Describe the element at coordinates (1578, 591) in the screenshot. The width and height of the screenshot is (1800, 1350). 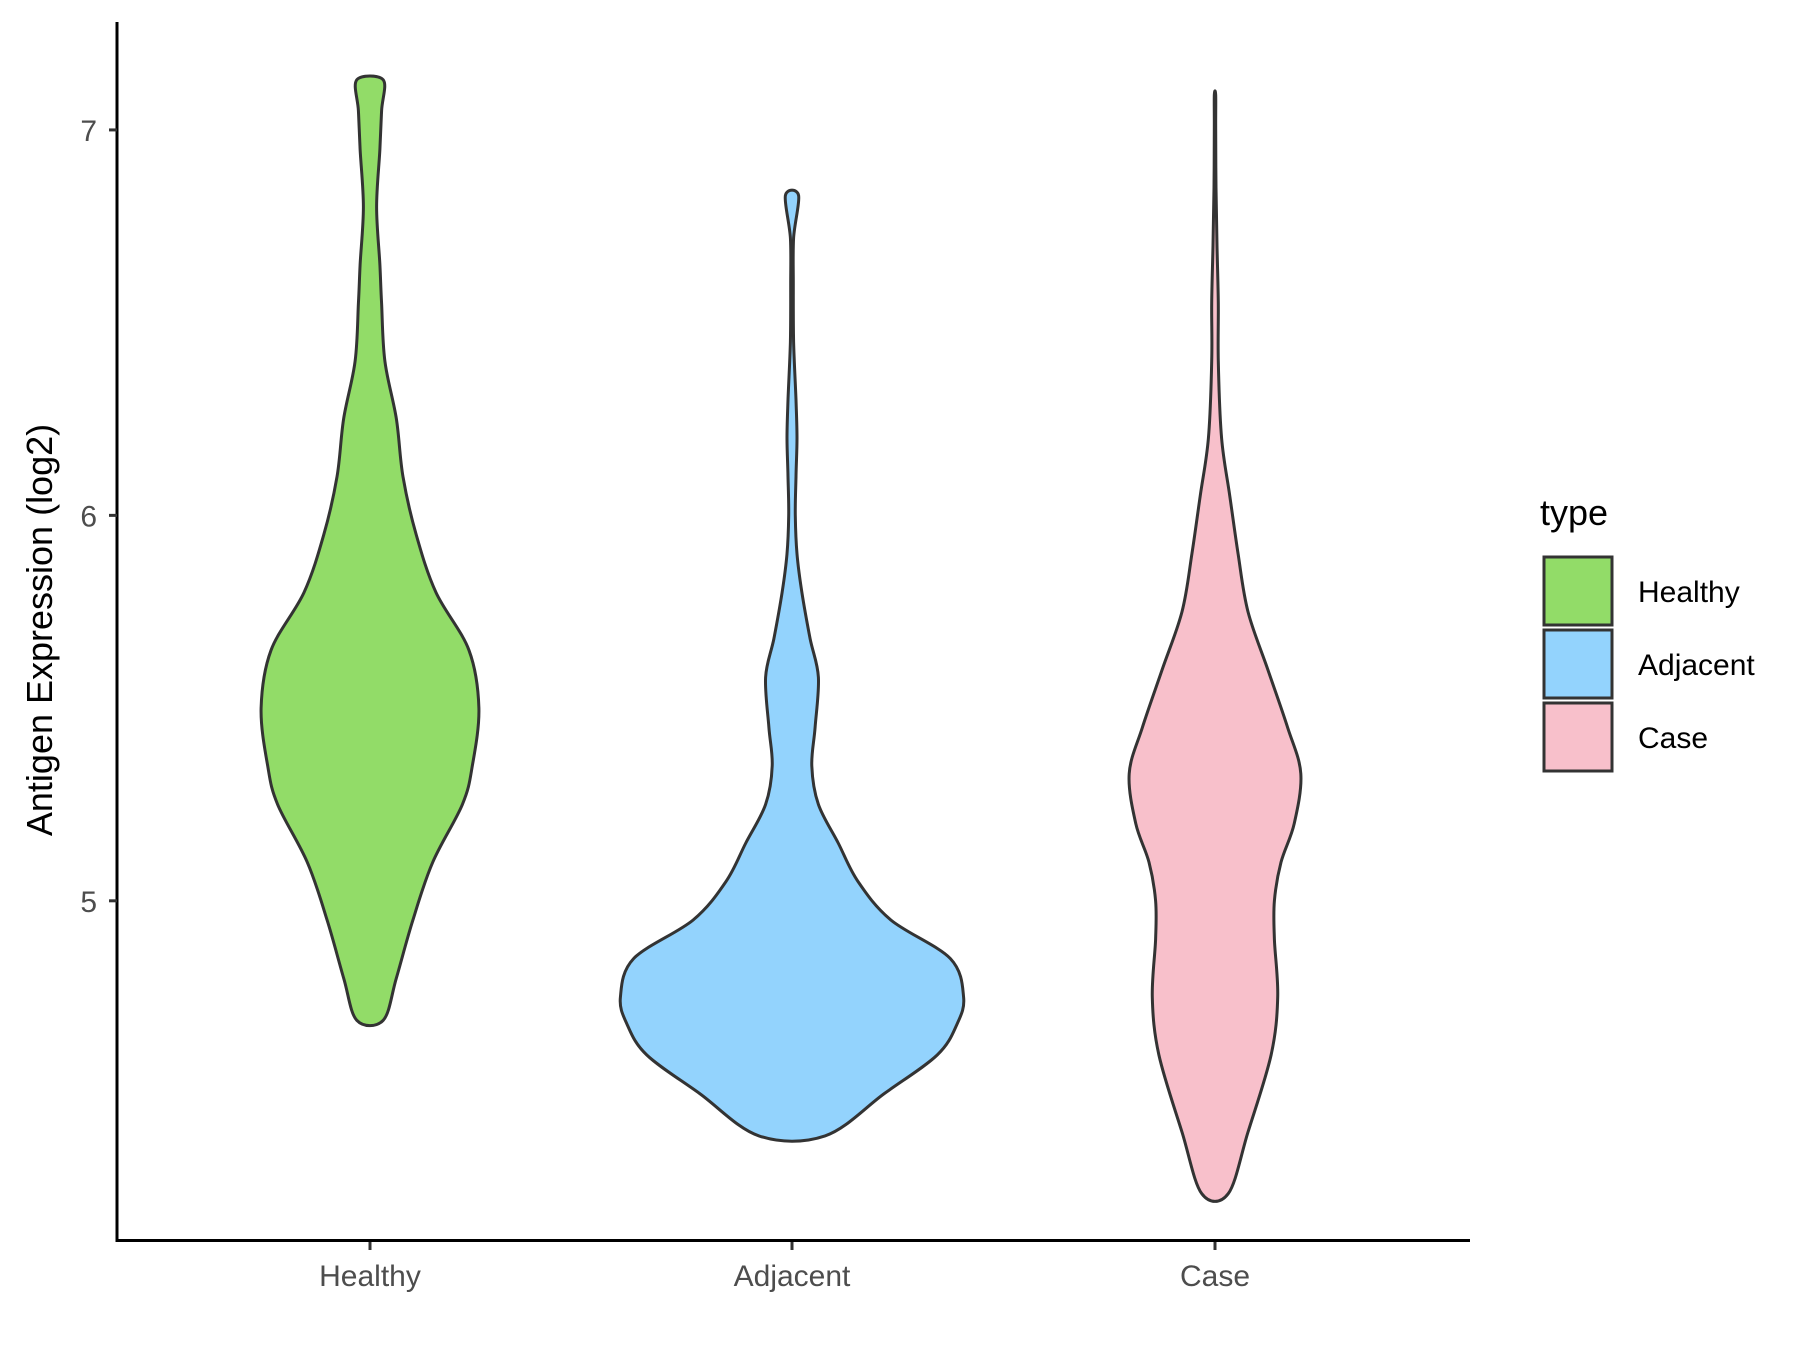
I see `legend-swatch-healthy` at that location.